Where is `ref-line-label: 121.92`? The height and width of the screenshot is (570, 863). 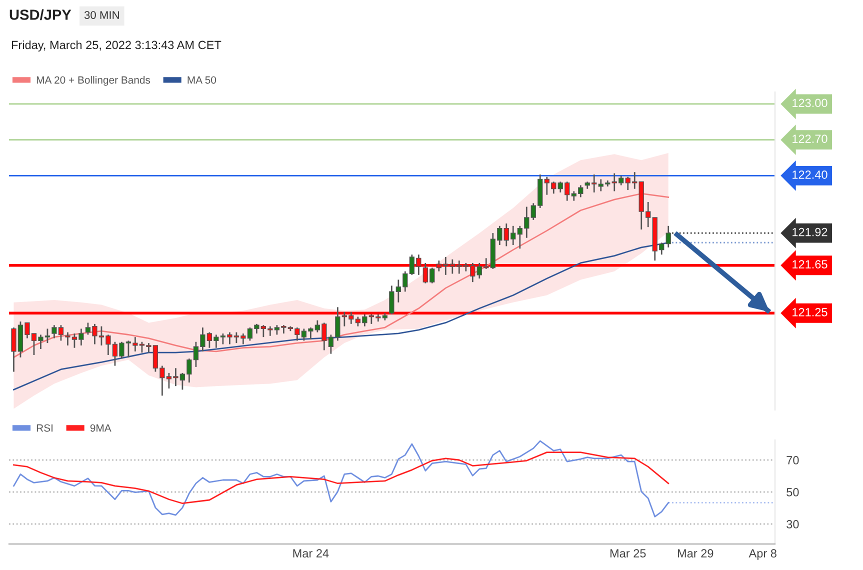
ref-line-label: 121.92 is located at coordinates (810, 232).